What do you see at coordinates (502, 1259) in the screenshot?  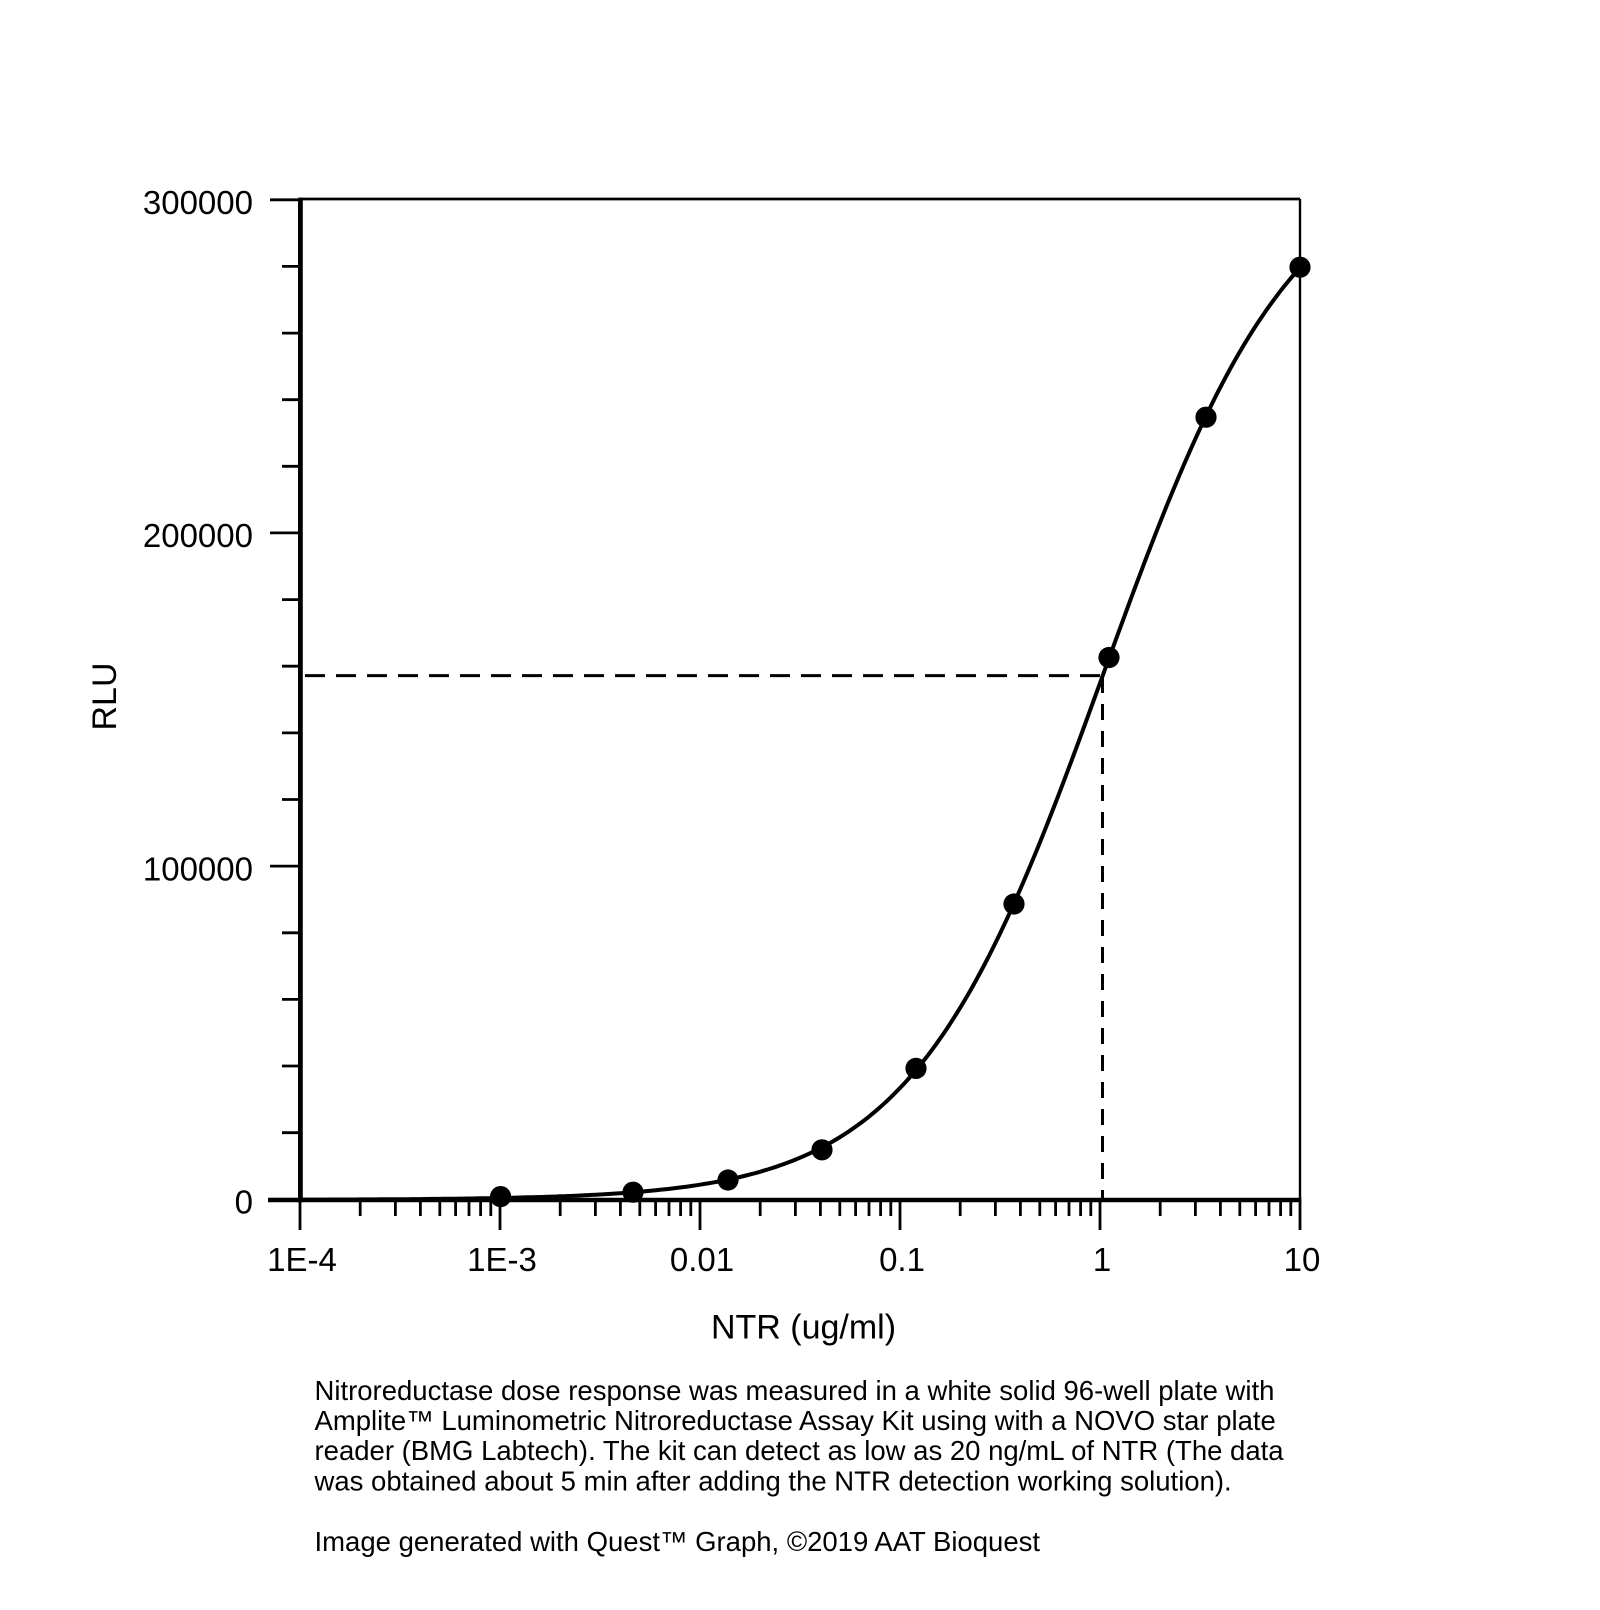 I see `svg-text: 1E-3` at bounding box center [502, 1259].